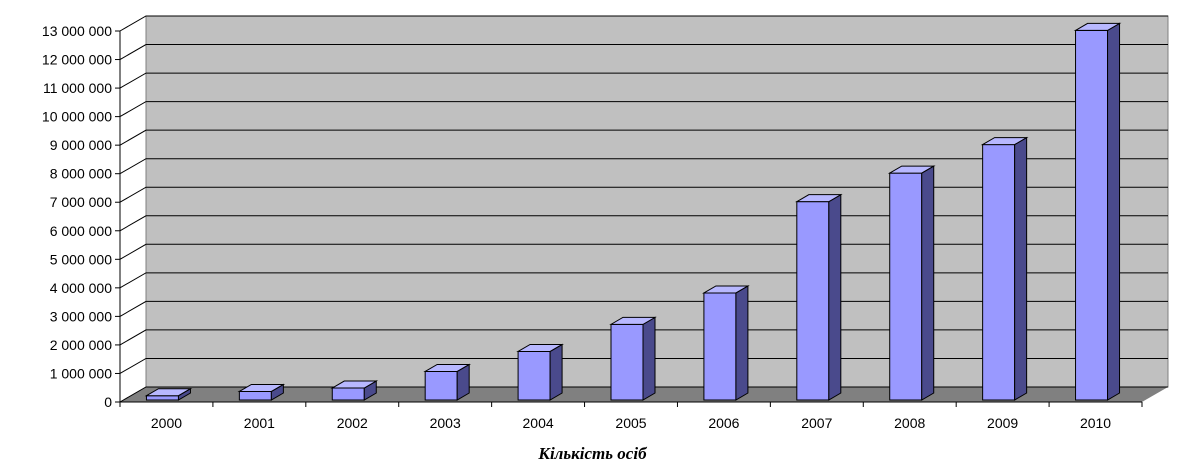  I want to click on x-tick-label: 2004, so click(538, 423).